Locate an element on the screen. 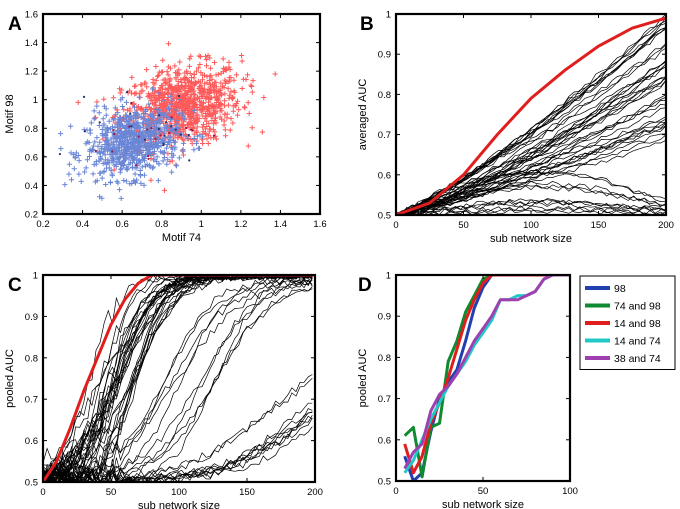  legend-label: 98 is located at coordinates (620, 289).